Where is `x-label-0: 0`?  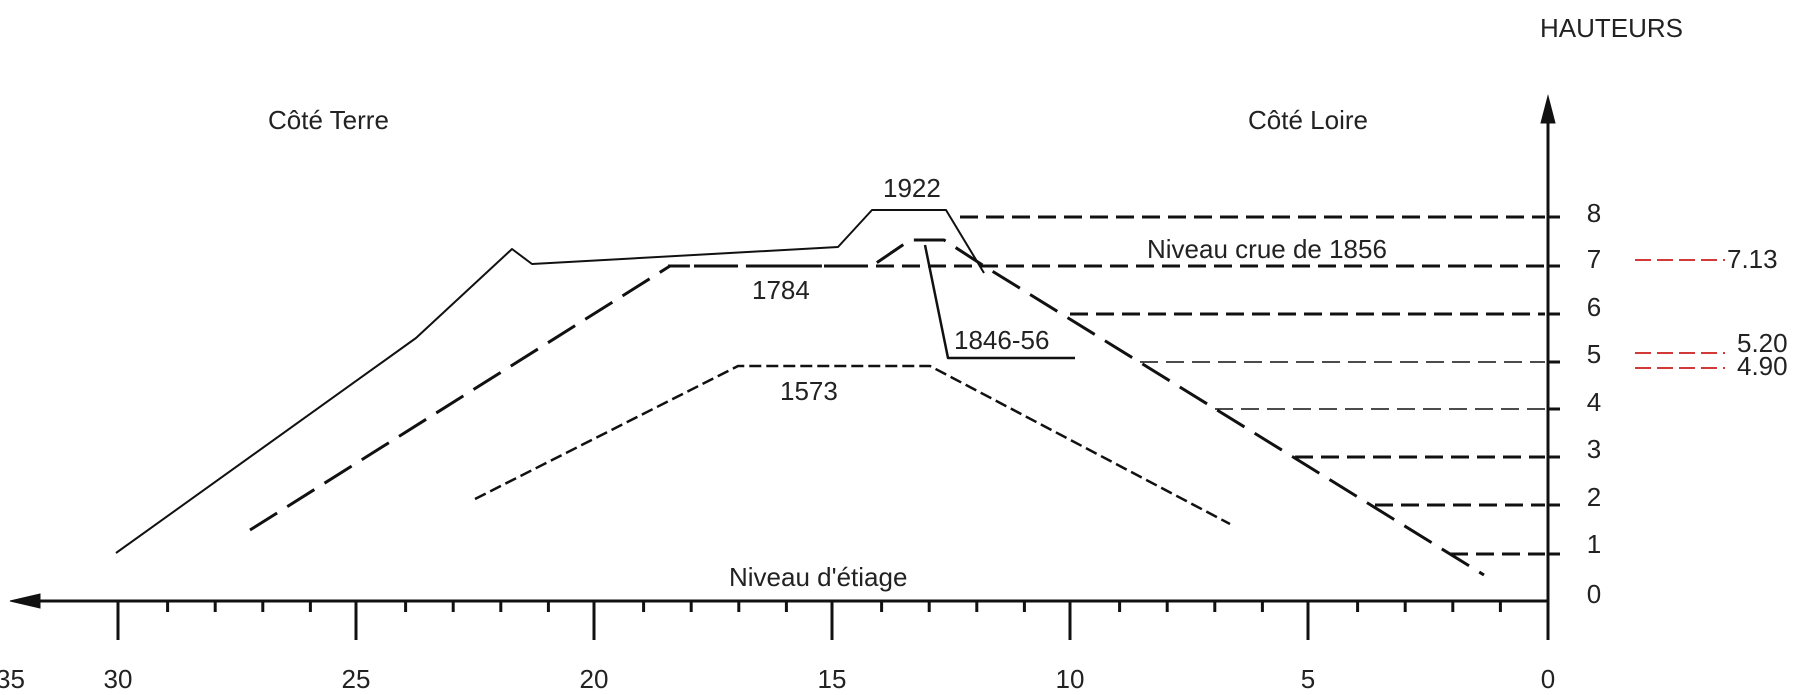
x-label-0: 0 is located at coordinates (1548, 679).